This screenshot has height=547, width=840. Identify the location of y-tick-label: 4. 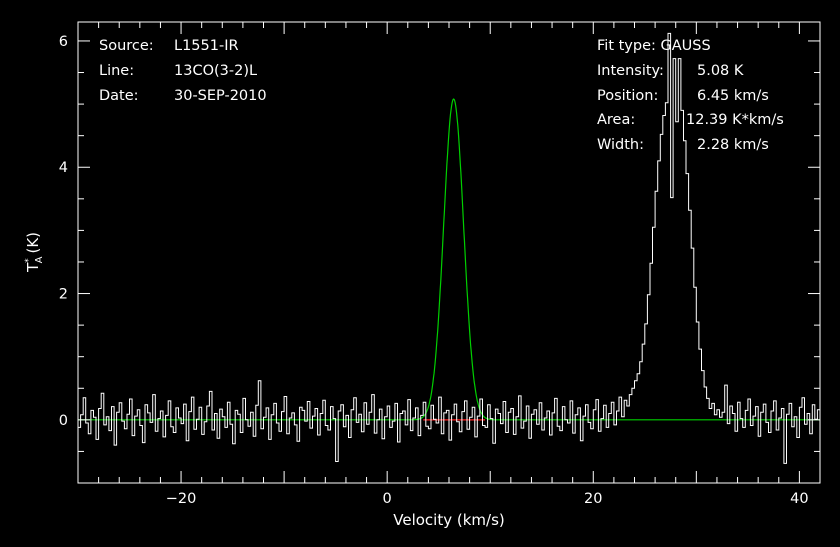
(63, 168).